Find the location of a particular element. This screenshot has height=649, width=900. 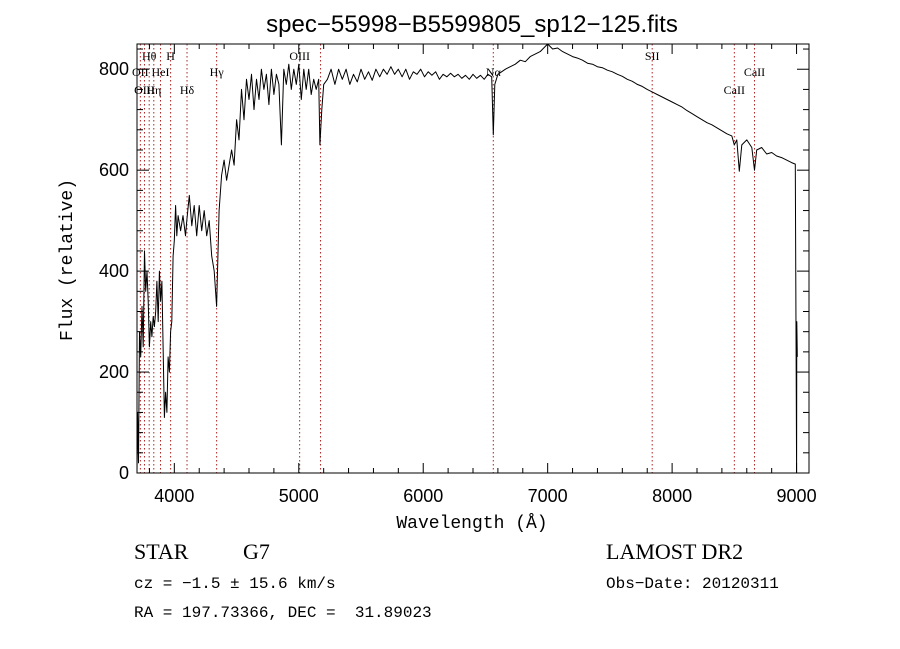

y-axis-label: Flux (relative) is located at coordinates (68, 260).